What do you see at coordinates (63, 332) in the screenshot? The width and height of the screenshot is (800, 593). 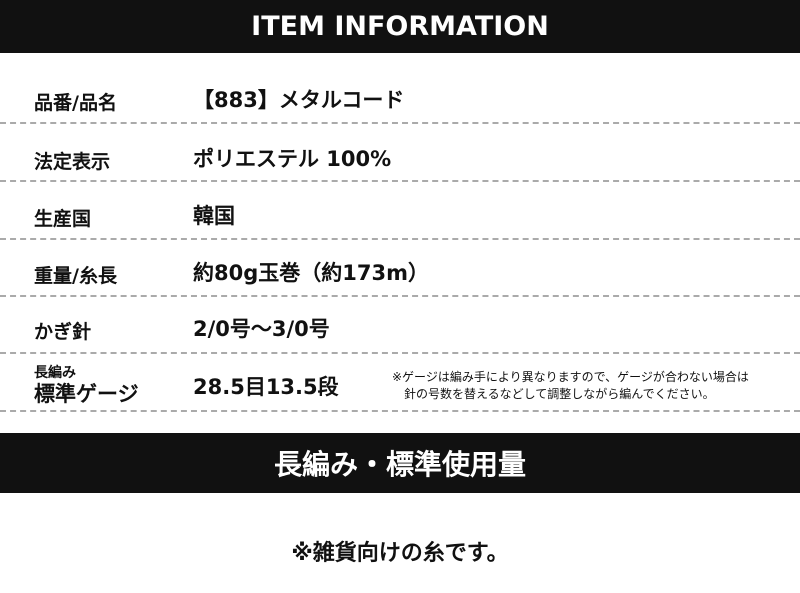 I see `label: かぎ針` at bounding box center [63, 332].